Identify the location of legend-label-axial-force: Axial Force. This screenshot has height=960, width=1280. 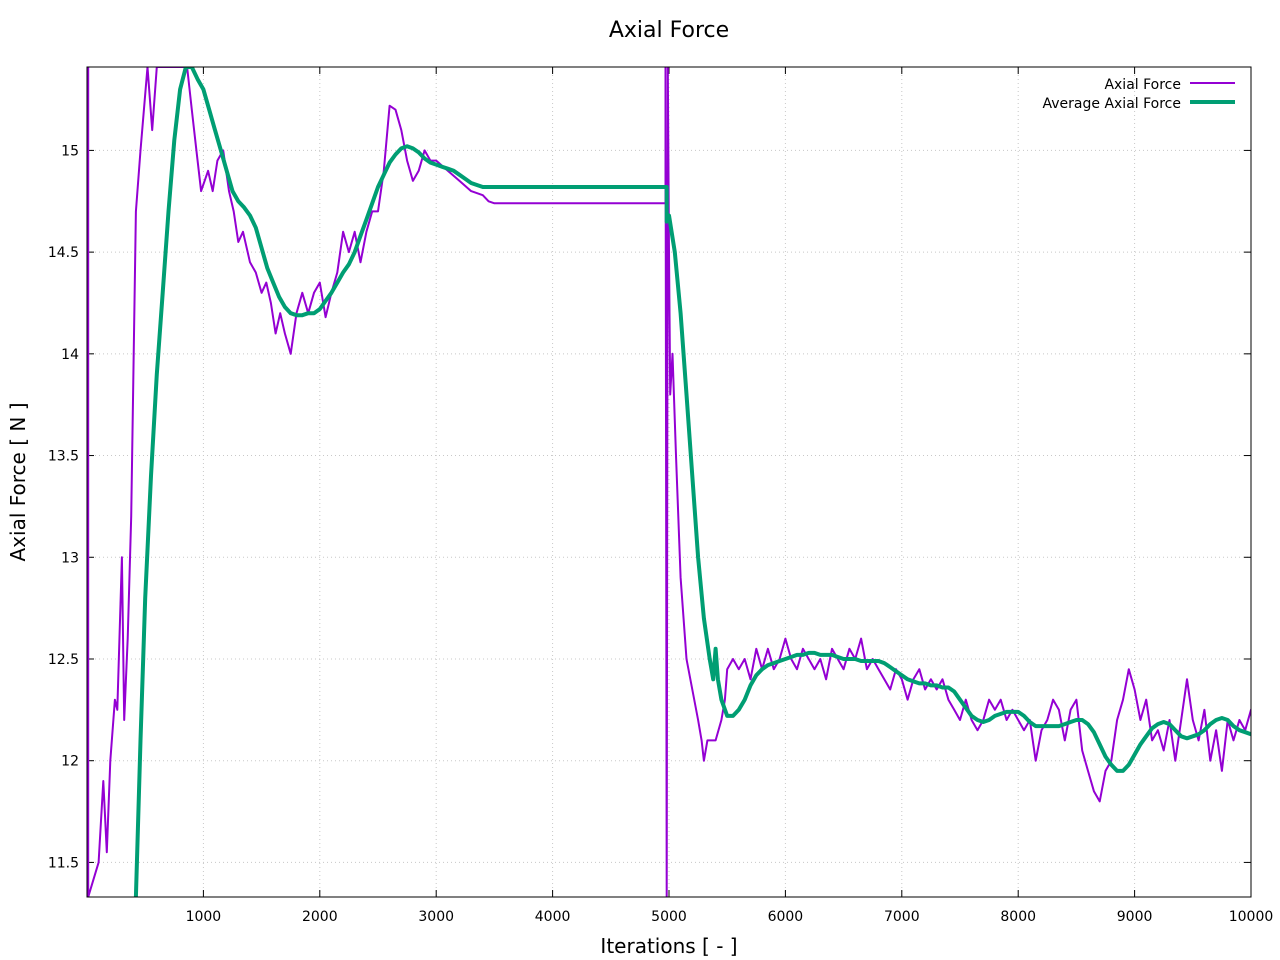
(1142, 85).